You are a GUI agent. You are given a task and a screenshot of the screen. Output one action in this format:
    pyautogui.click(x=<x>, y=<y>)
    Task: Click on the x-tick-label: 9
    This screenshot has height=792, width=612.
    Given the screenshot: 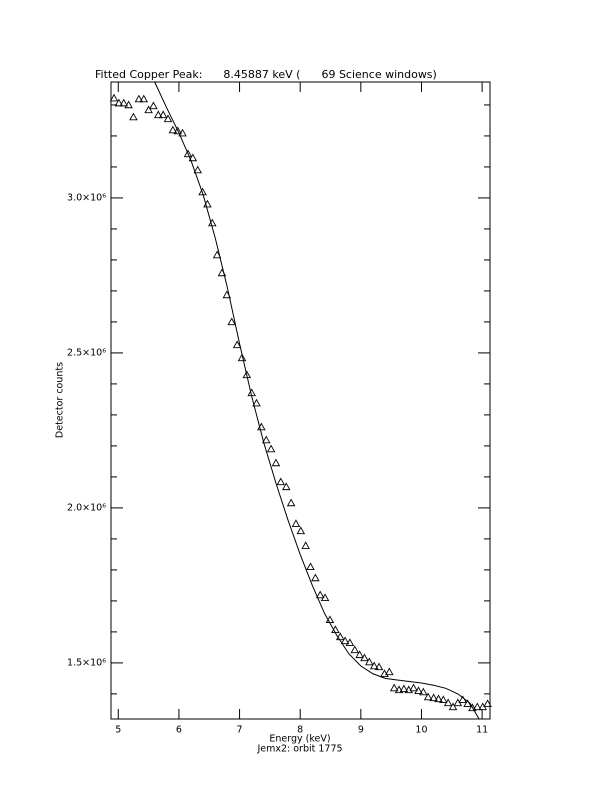 What is the action you would take?
    pyautogui.click(x=361, y=730)
    